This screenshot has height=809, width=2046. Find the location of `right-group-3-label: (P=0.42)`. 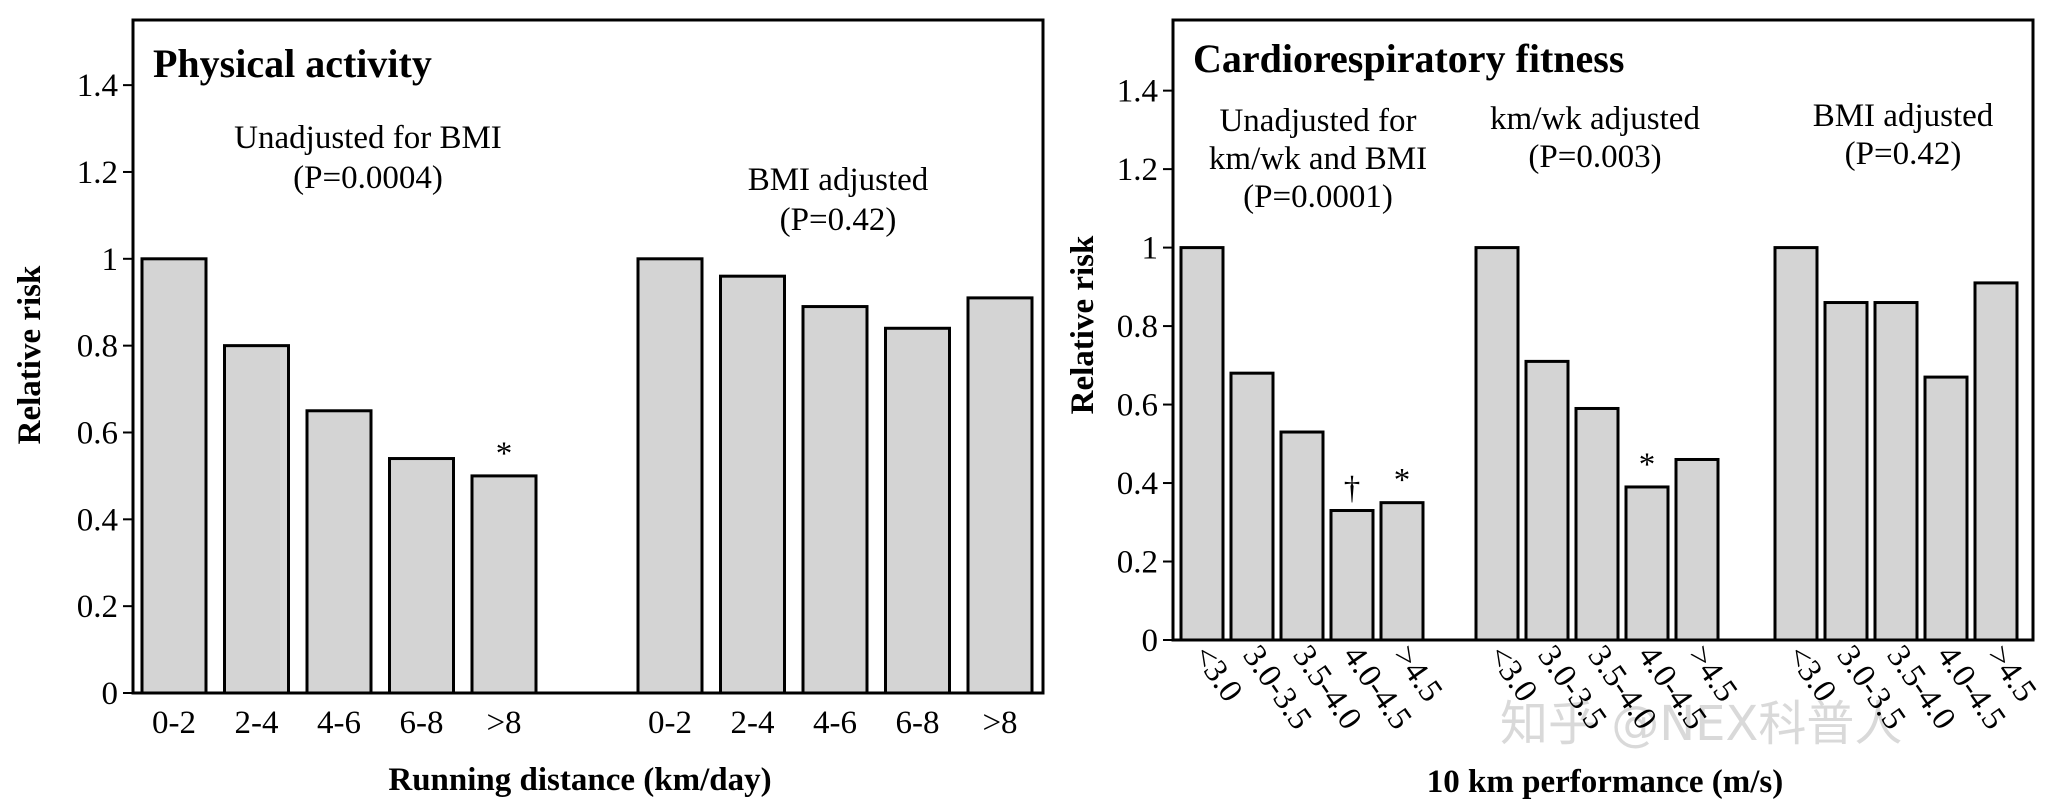

right-group-3-label: (P=0.42) is located at coordinates (1903, 154).